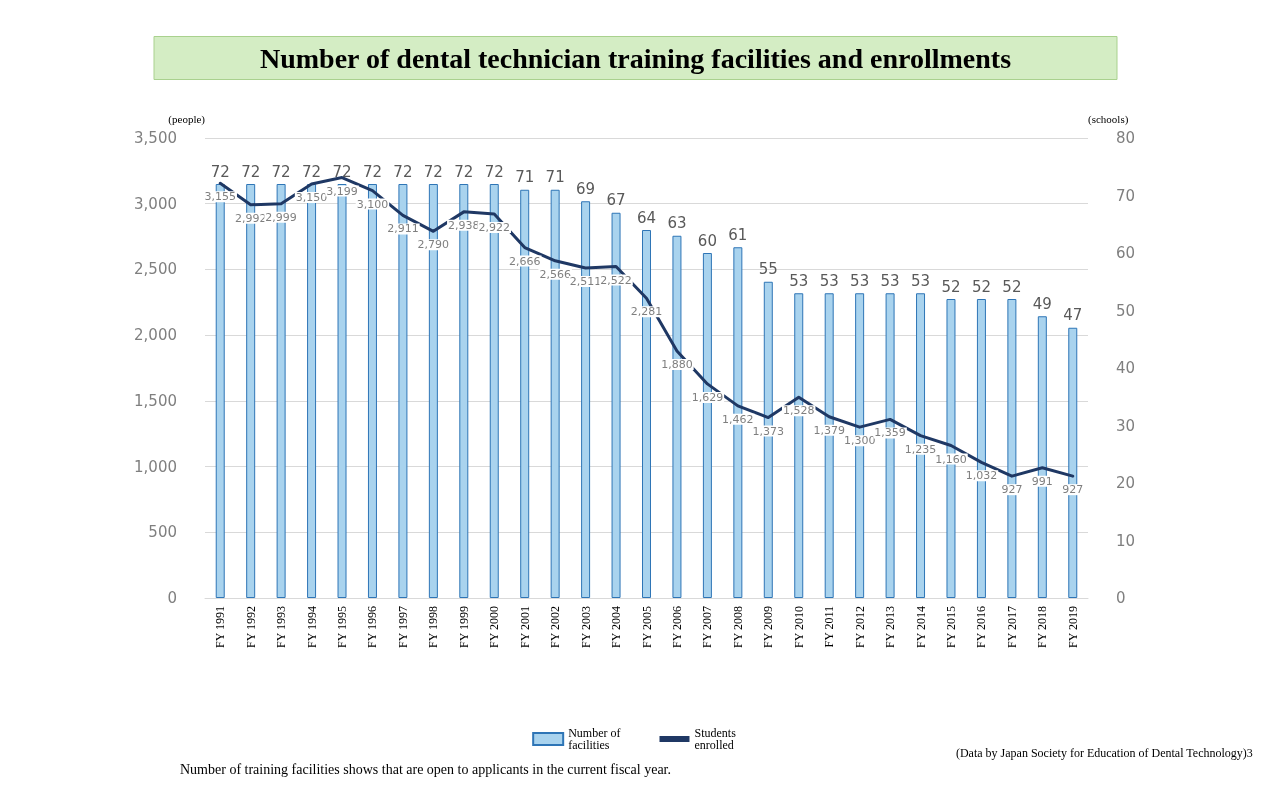 This screenshot has height=792, width=1271. Describe the element at coordinates (1121, 598) in the screenshot. I see `y2-tick-label: 0` at that location.